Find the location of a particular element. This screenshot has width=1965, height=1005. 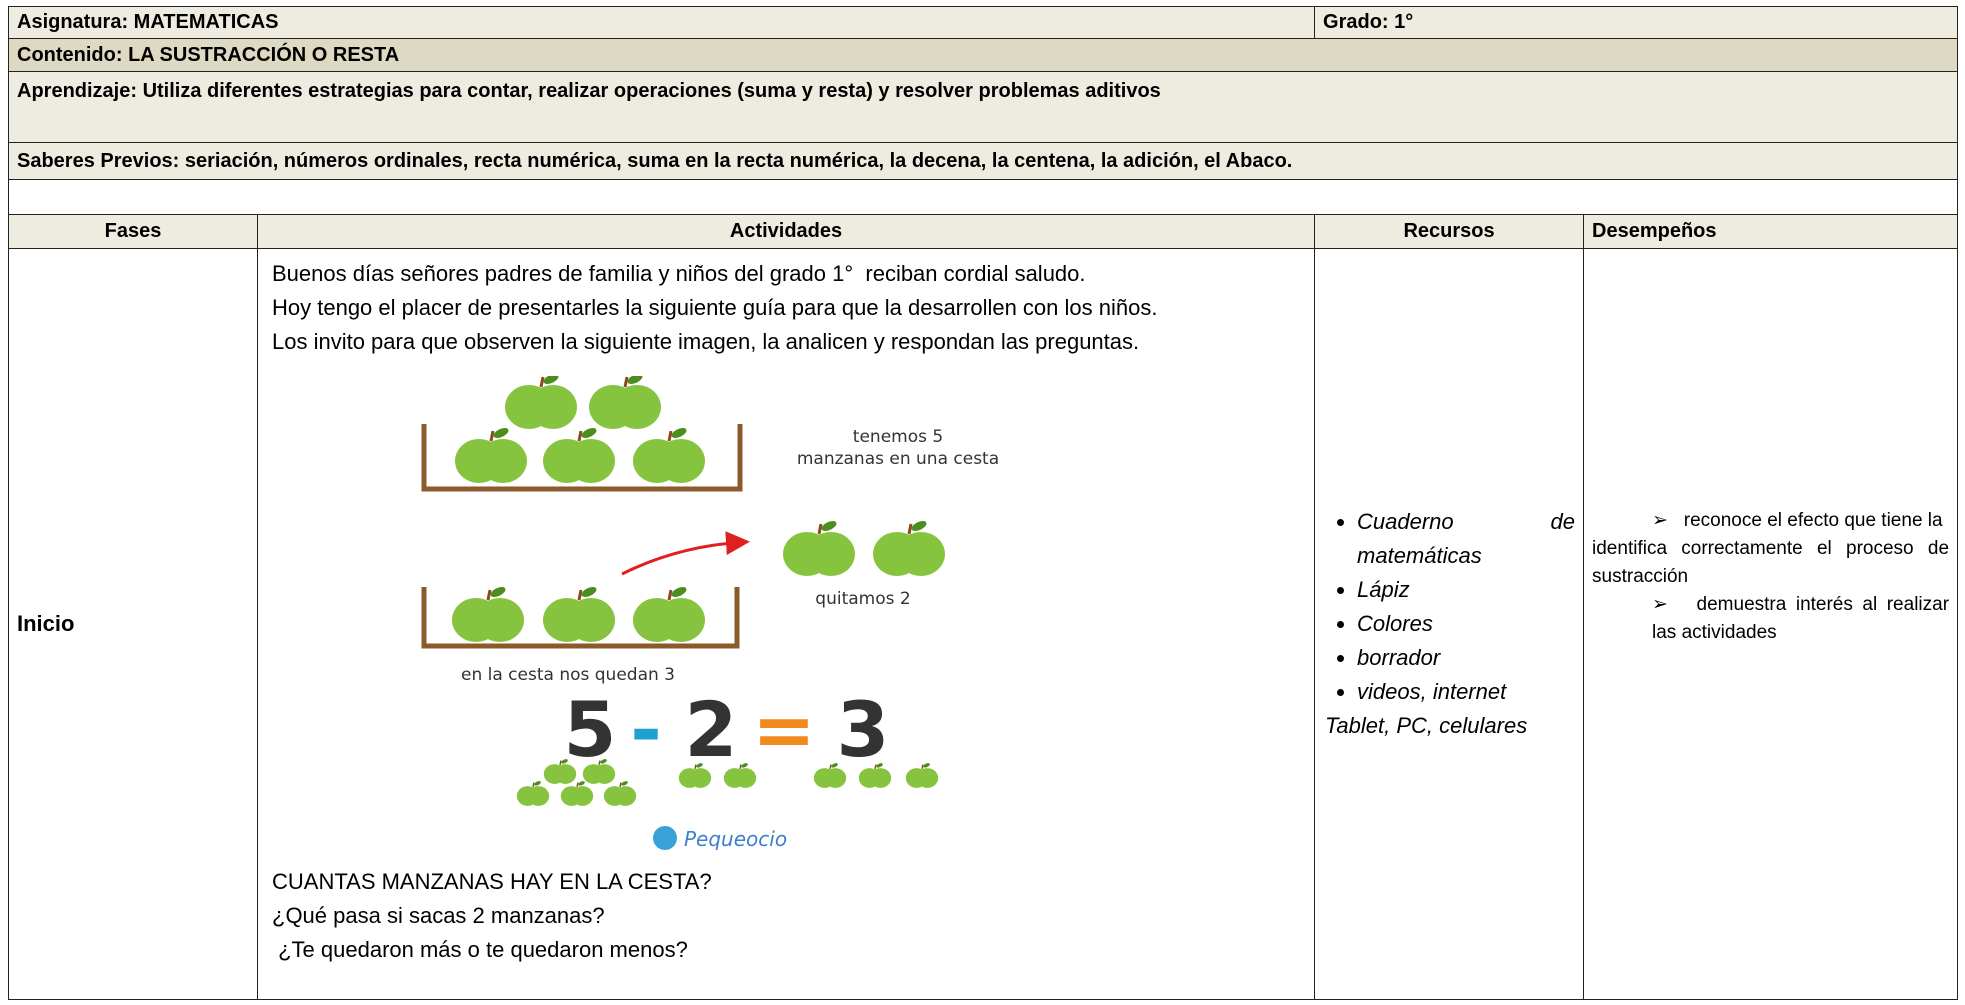

label: manzanas en una cesta is located at coordinates (898, 459).